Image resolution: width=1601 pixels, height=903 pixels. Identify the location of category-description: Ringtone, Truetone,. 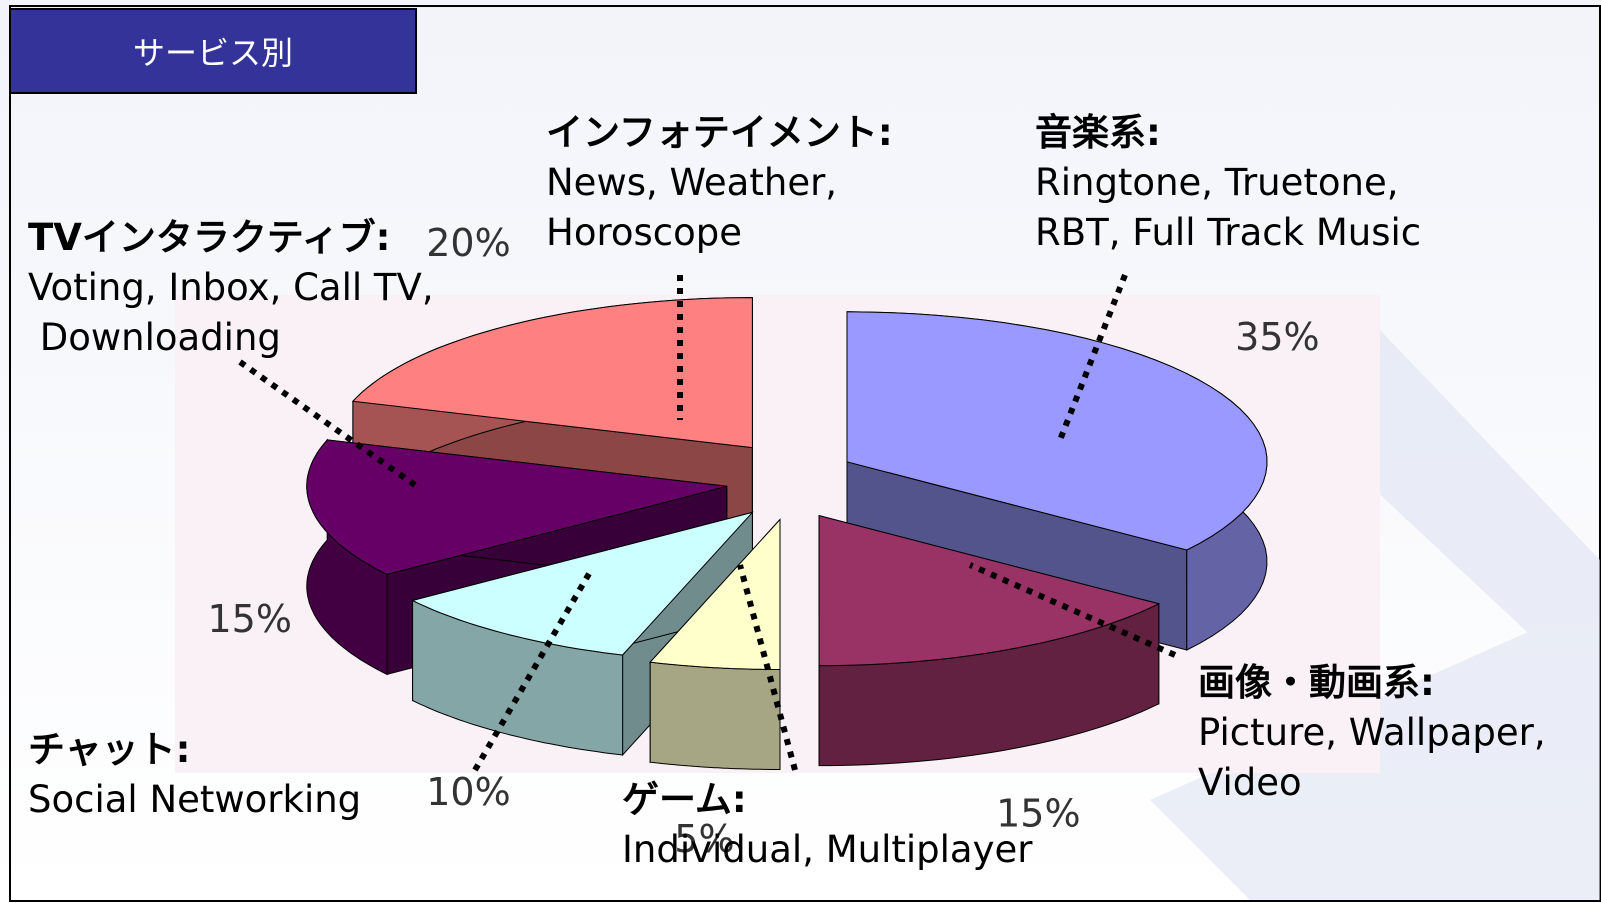
(1217, 182).